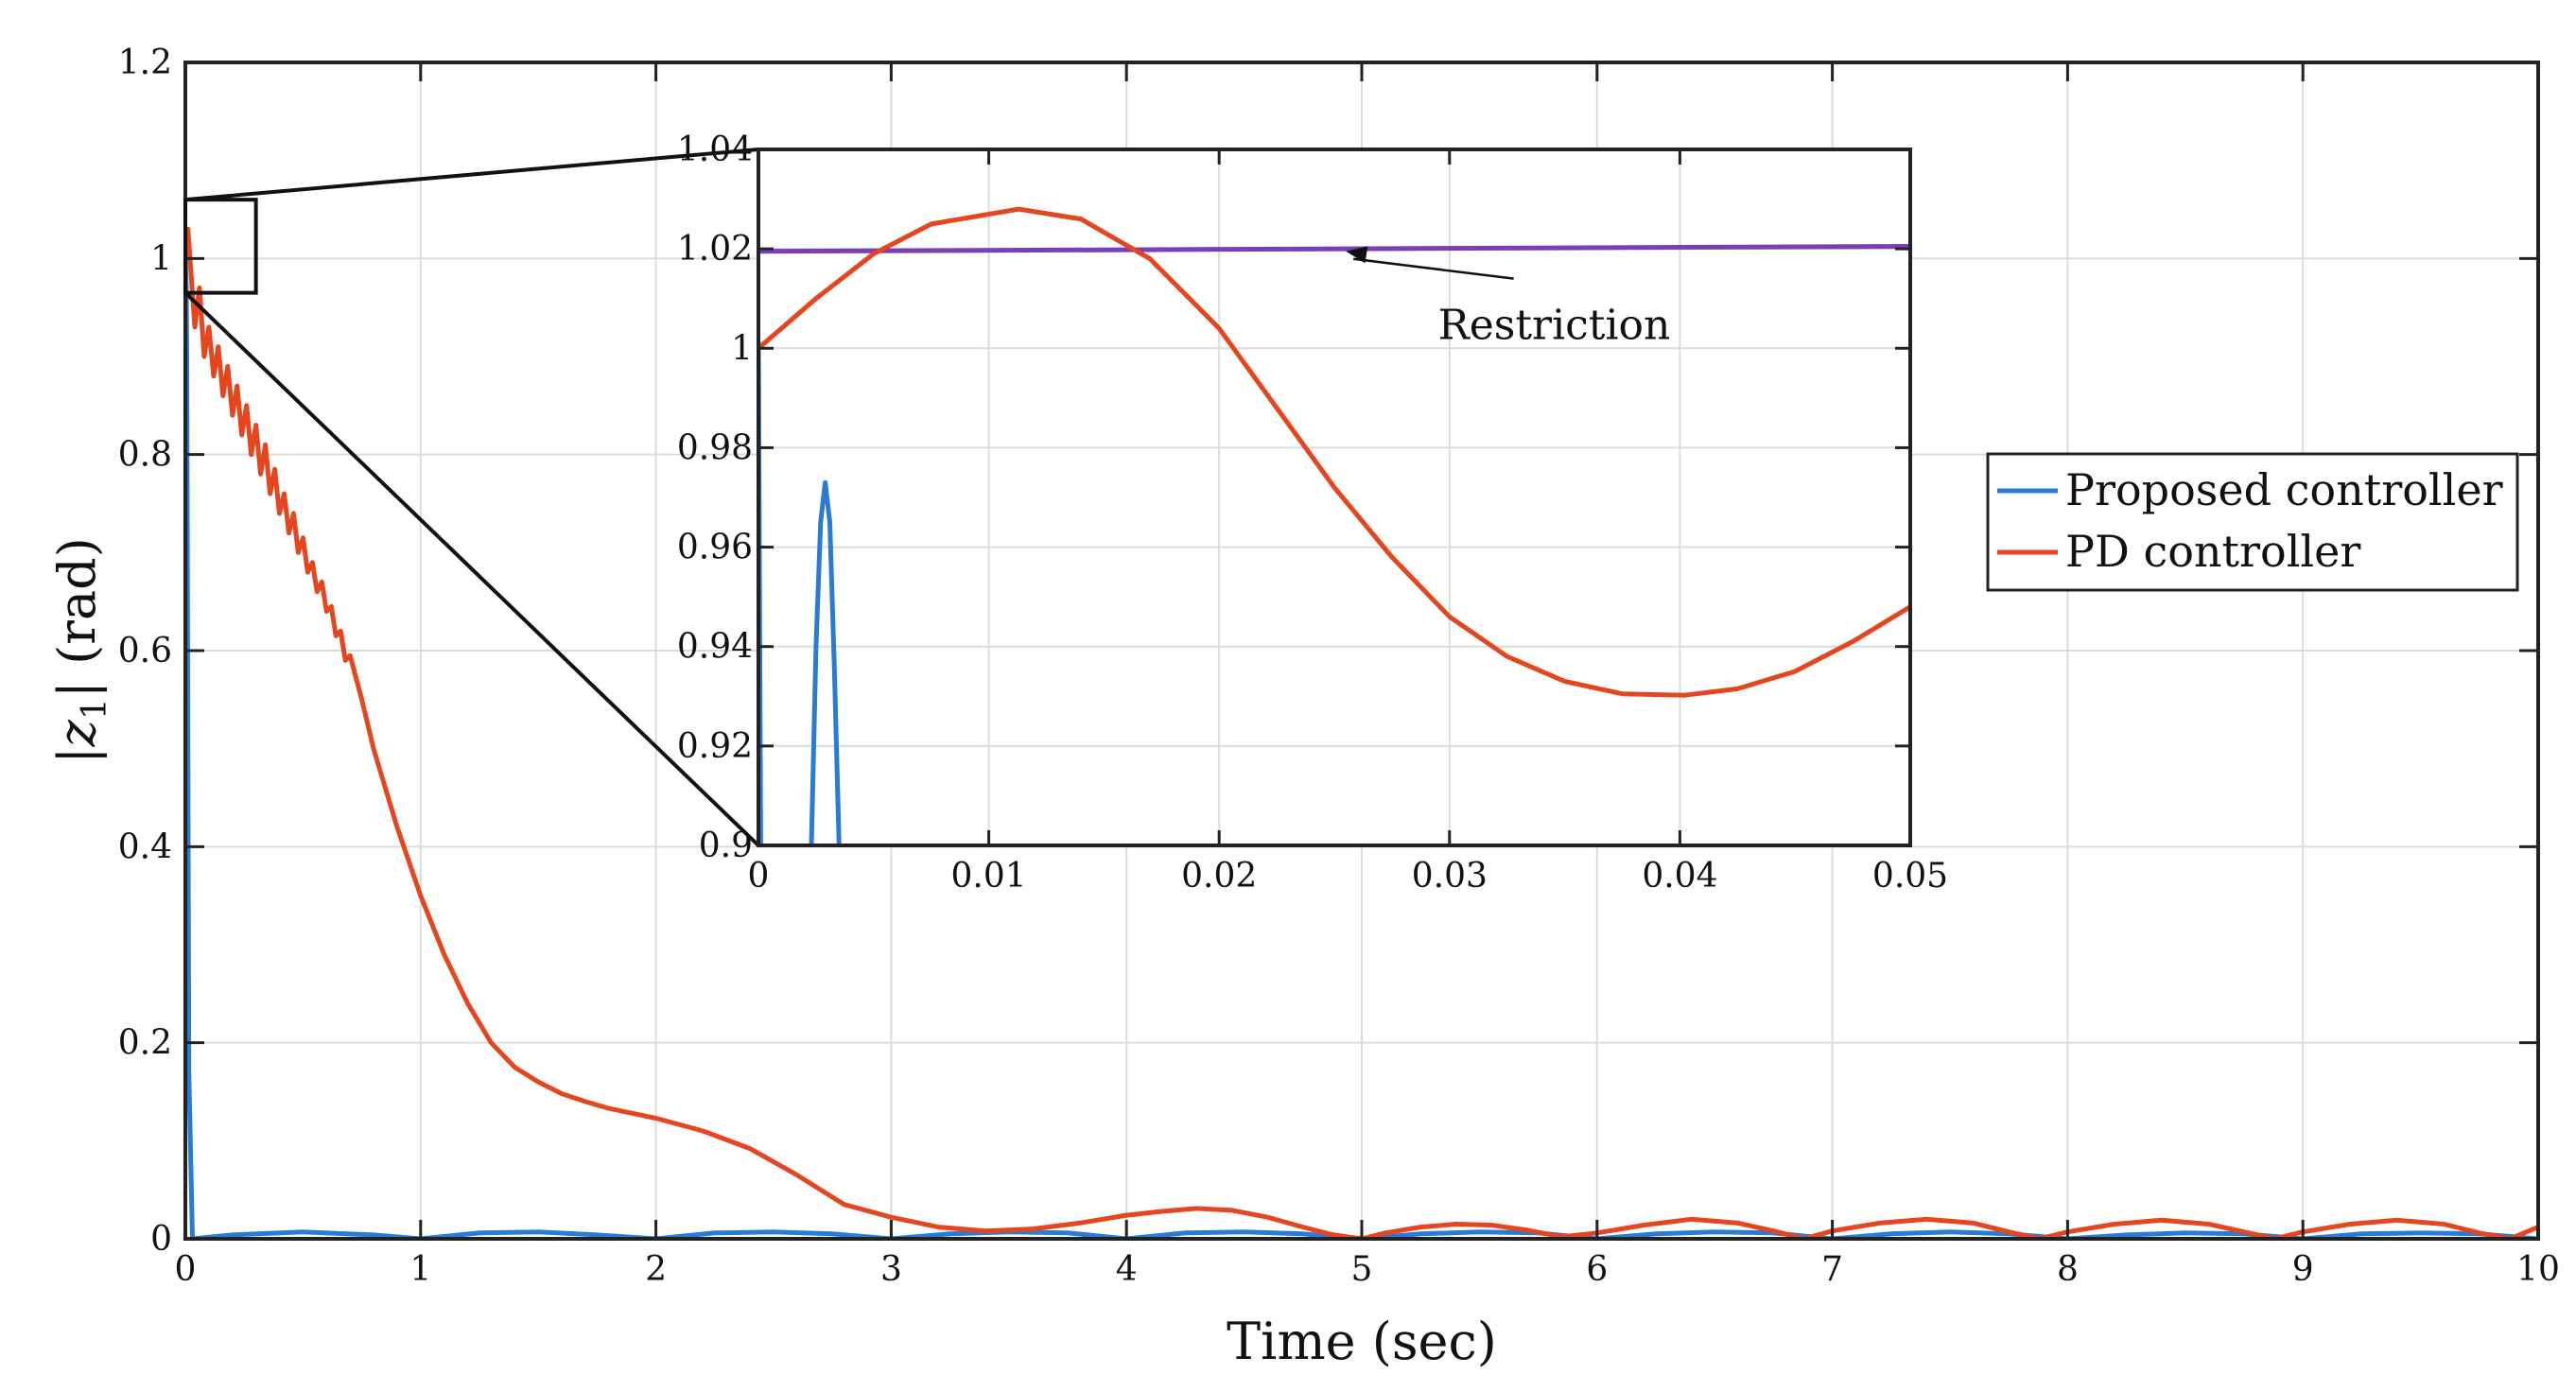 The image size is (2576, 1392). I want to click on y-axis-title-subscript: 1, so click(95, 709).